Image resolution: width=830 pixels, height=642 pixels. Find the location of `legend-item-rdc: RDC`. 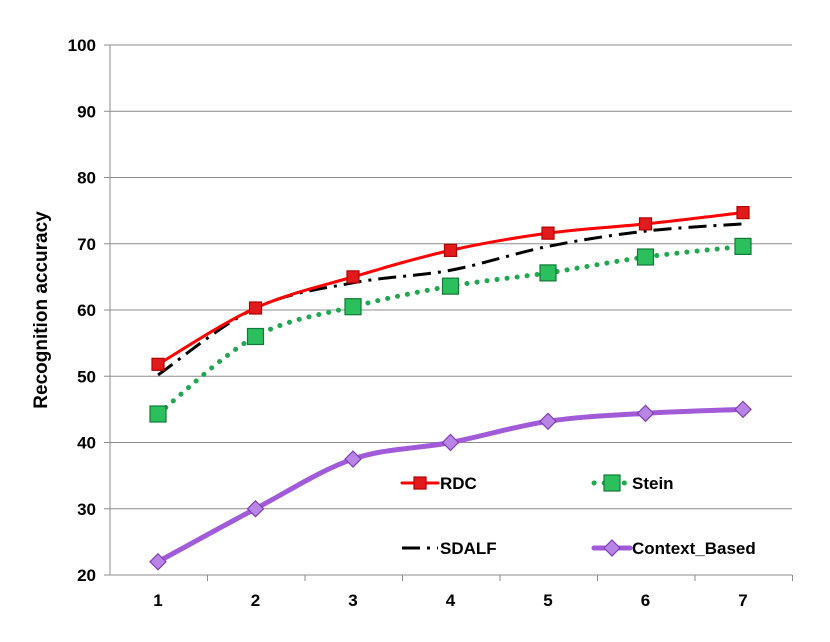

legend-item-rdc: RDC is located at coordinates (438, 483).